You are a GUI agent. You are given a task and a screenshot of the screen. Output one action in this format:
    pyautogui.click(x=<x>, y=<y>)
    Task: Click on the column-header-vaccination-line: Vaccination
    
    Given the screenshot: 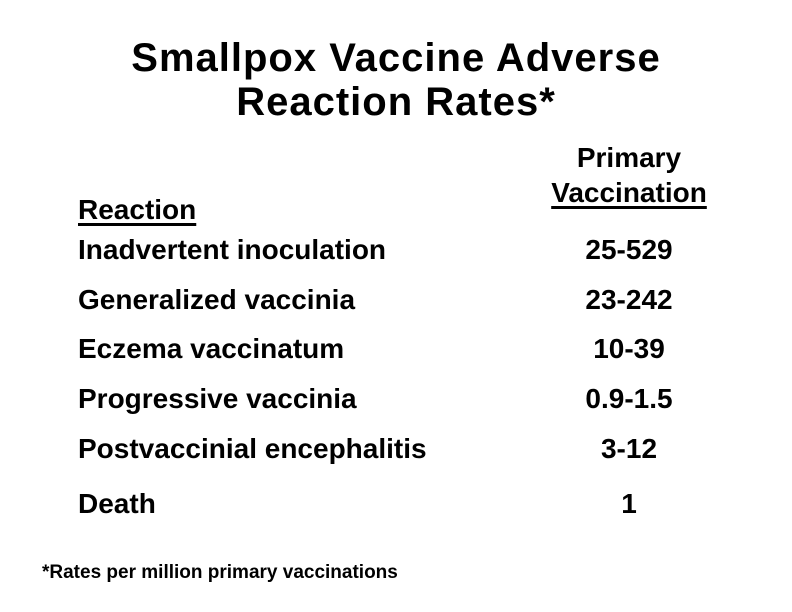 What is the action you would take?
    pyautogui.click(x=629, y=192)
    